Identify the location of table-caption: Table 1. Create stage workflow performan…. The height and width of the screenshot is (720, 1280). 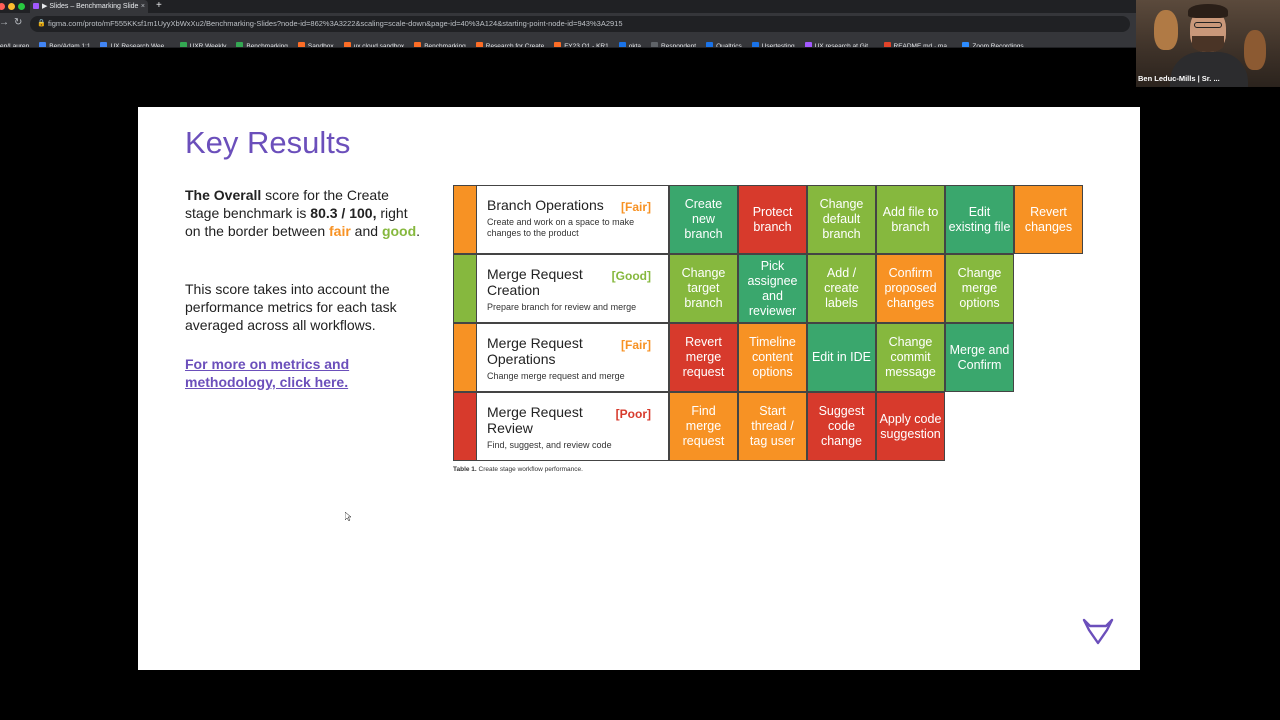
(518, 469).